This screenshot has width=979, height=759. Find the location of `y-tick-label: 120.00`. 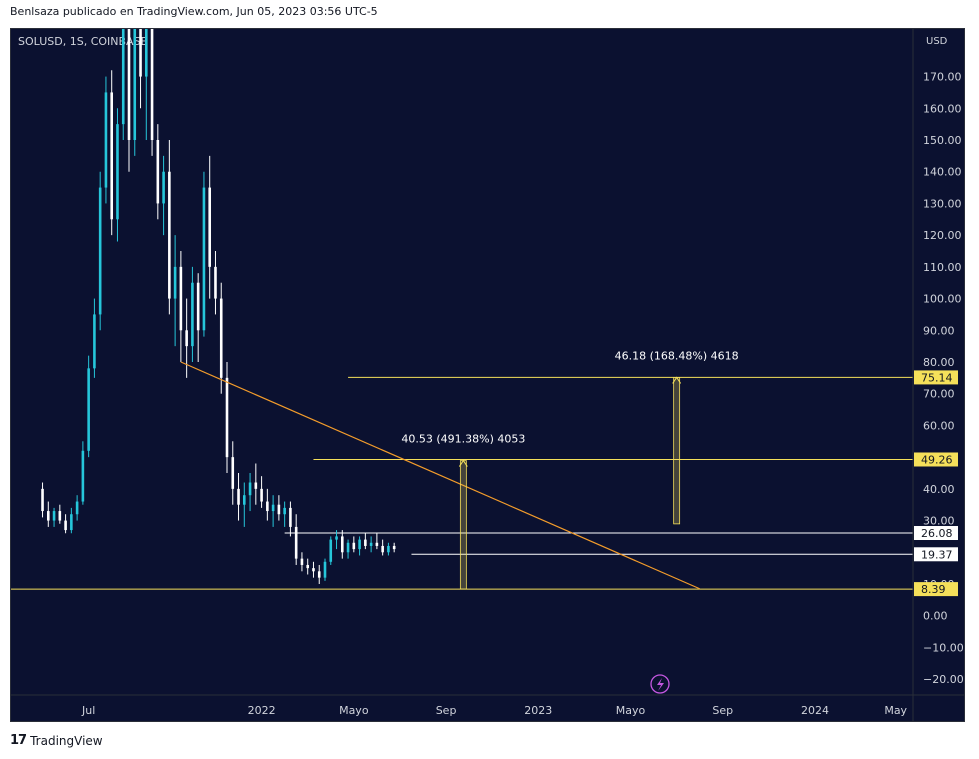

y-tick-label: 120.00 is located at coordinates (942, 235).